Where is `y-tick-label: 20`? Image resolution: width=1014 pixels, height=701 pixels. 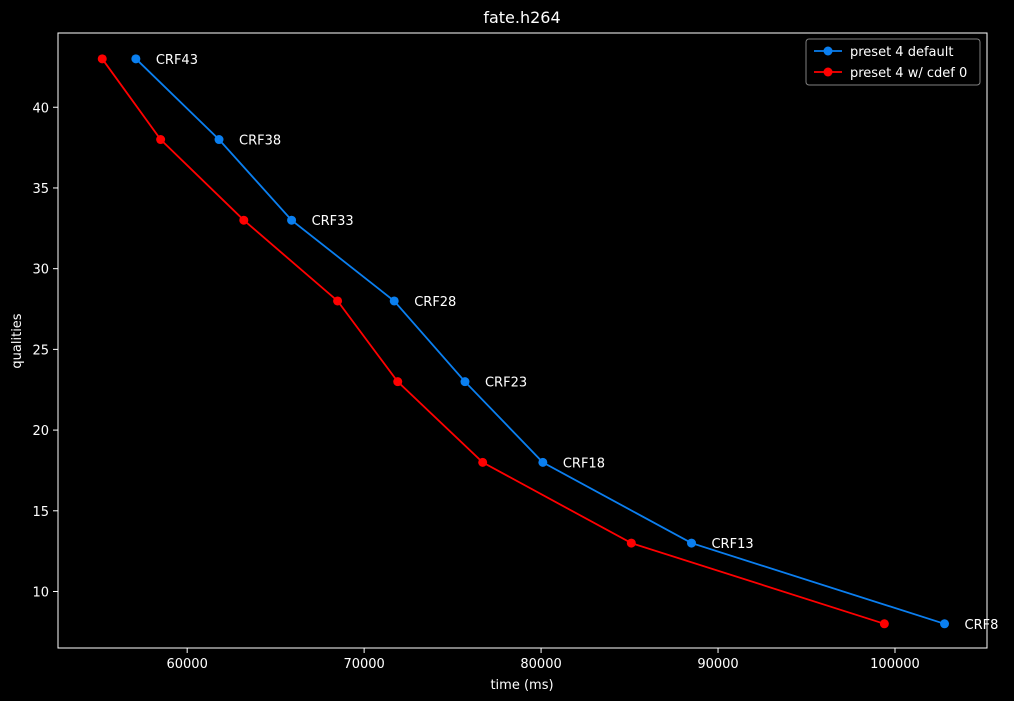 y-tick-label: 20 is located at coordinates (40, 431).